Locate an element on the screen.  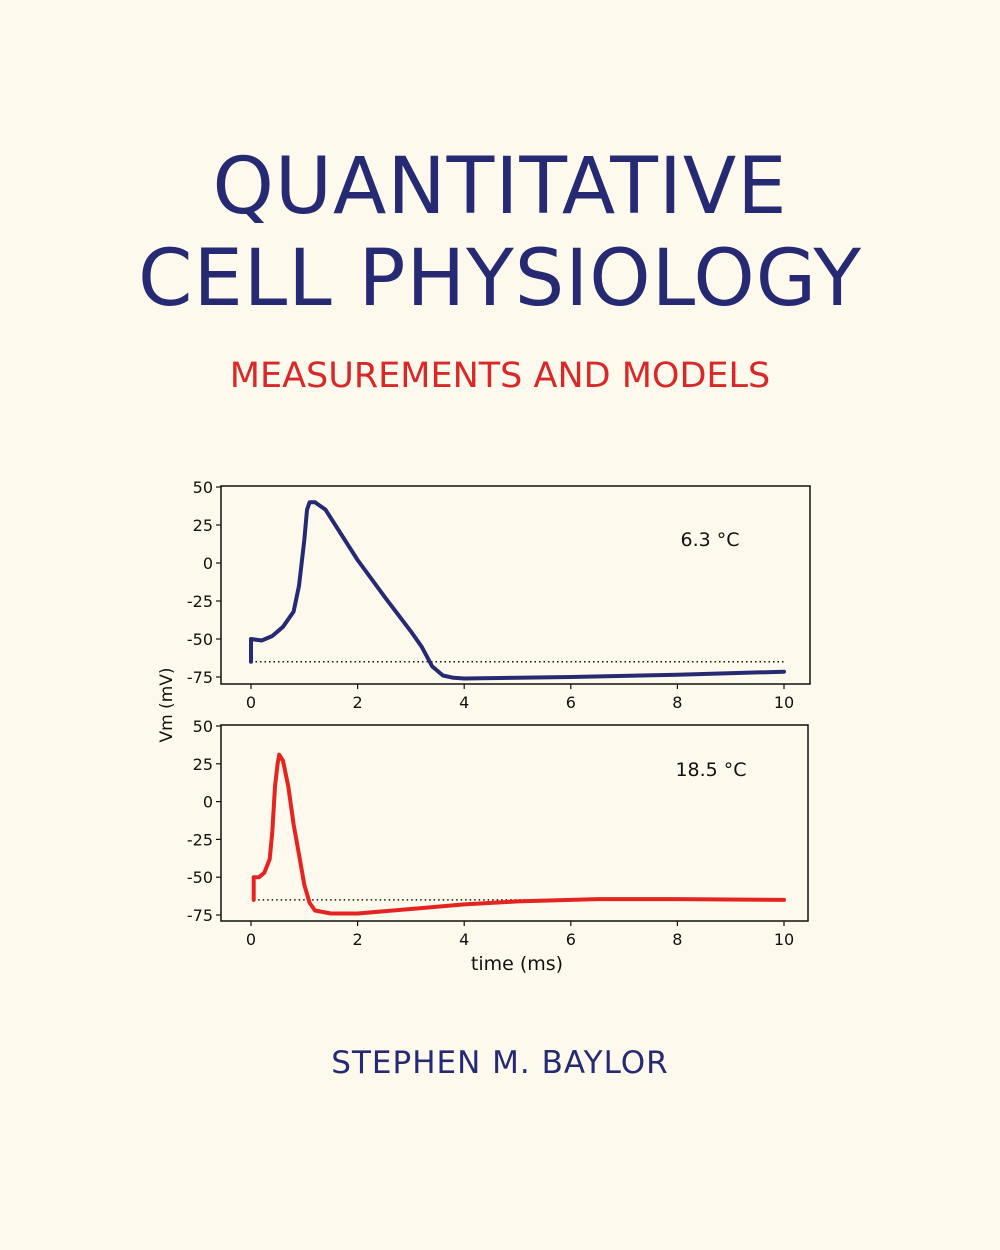
x-axis-label: time (ms) is located at coordinates (517, 964).